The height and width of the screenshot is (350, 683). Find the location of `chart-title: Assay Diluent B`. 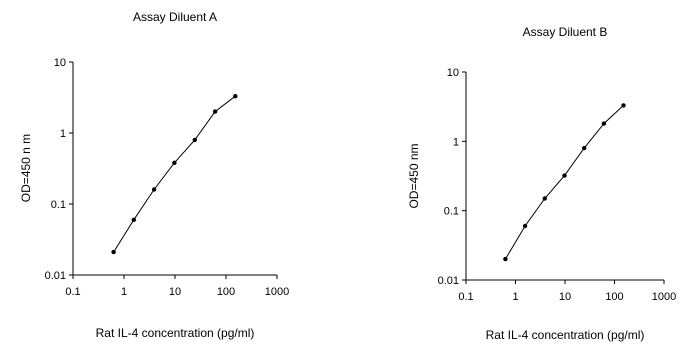

chart-title: Assay Diluent B is located at coordinates (565, 32).